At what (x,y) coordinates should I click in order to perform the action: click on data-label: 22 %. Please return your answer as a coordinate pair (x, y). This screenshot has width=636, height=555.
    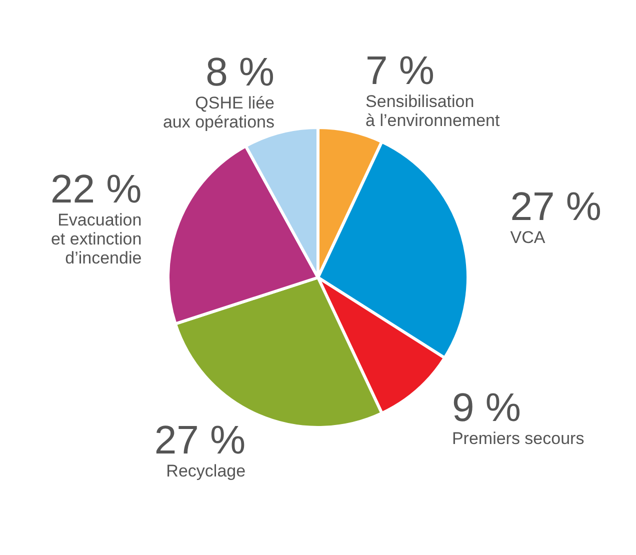
    Looking at the image, I should click on (96, 190).